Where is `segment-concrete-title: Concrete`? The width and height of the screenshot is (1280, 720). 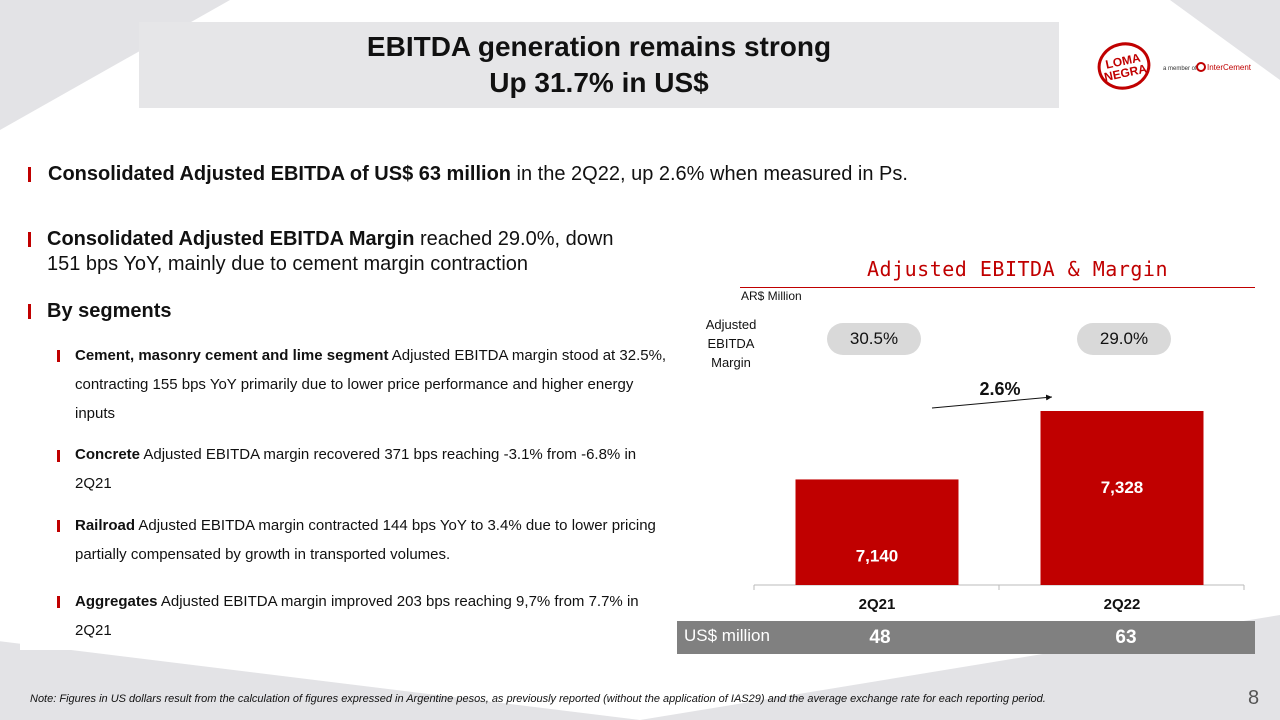
segment-concrete-title: Concrete is located at coordinates (108, 454).